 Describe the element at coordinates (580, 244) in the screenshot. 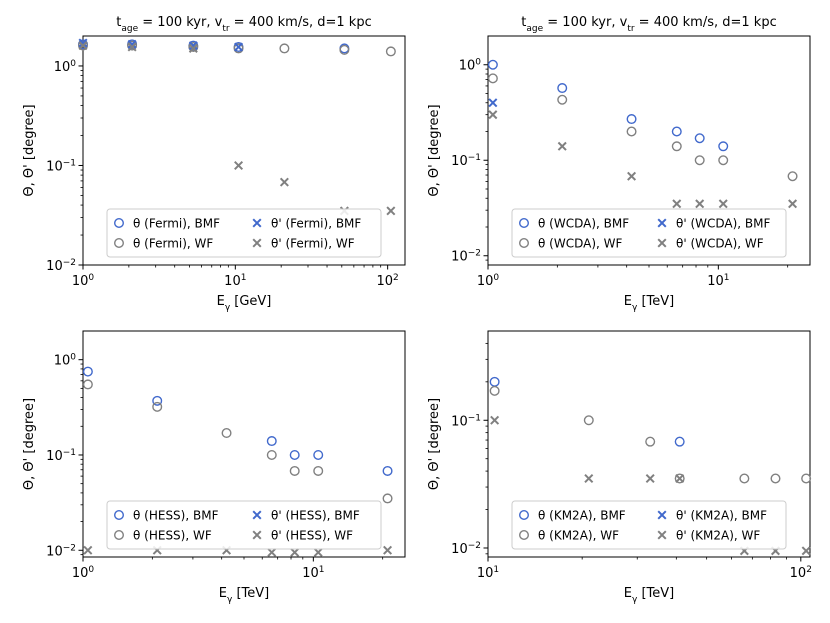

I see `legend-entry: θ (WCDA), WF` at that location.